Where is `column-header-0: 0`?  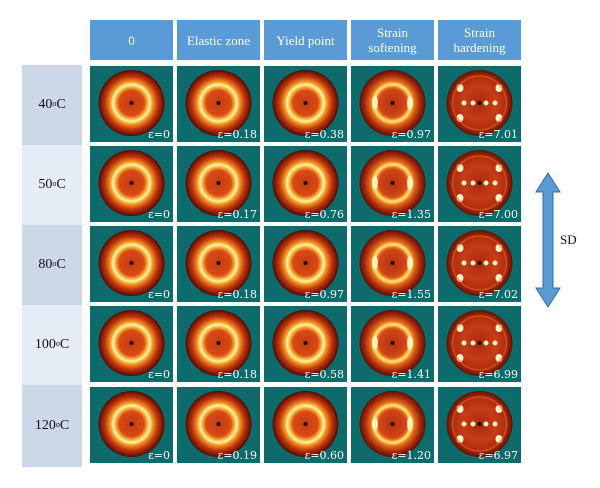
column-header-0: 0 is located at coordinates (131, 40).